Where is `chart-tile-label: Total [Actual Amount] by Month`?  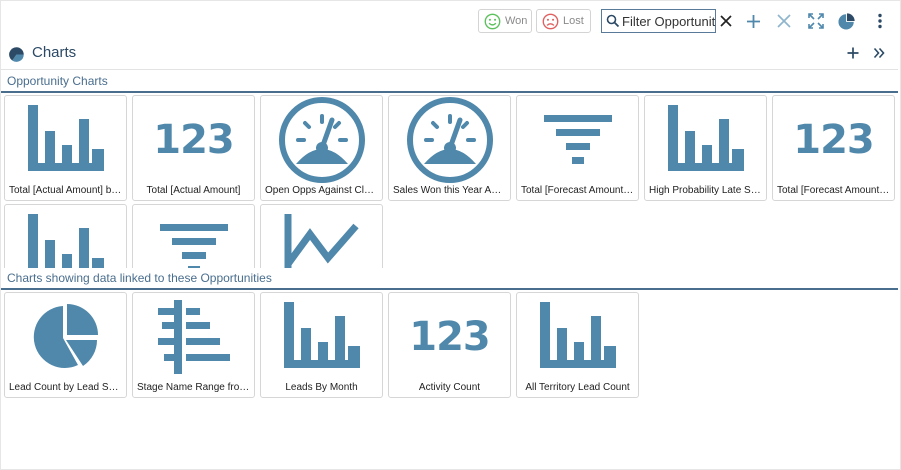 chart-tile-label: Total [Actual Amount] by Month is located at coordinates (65, 190).